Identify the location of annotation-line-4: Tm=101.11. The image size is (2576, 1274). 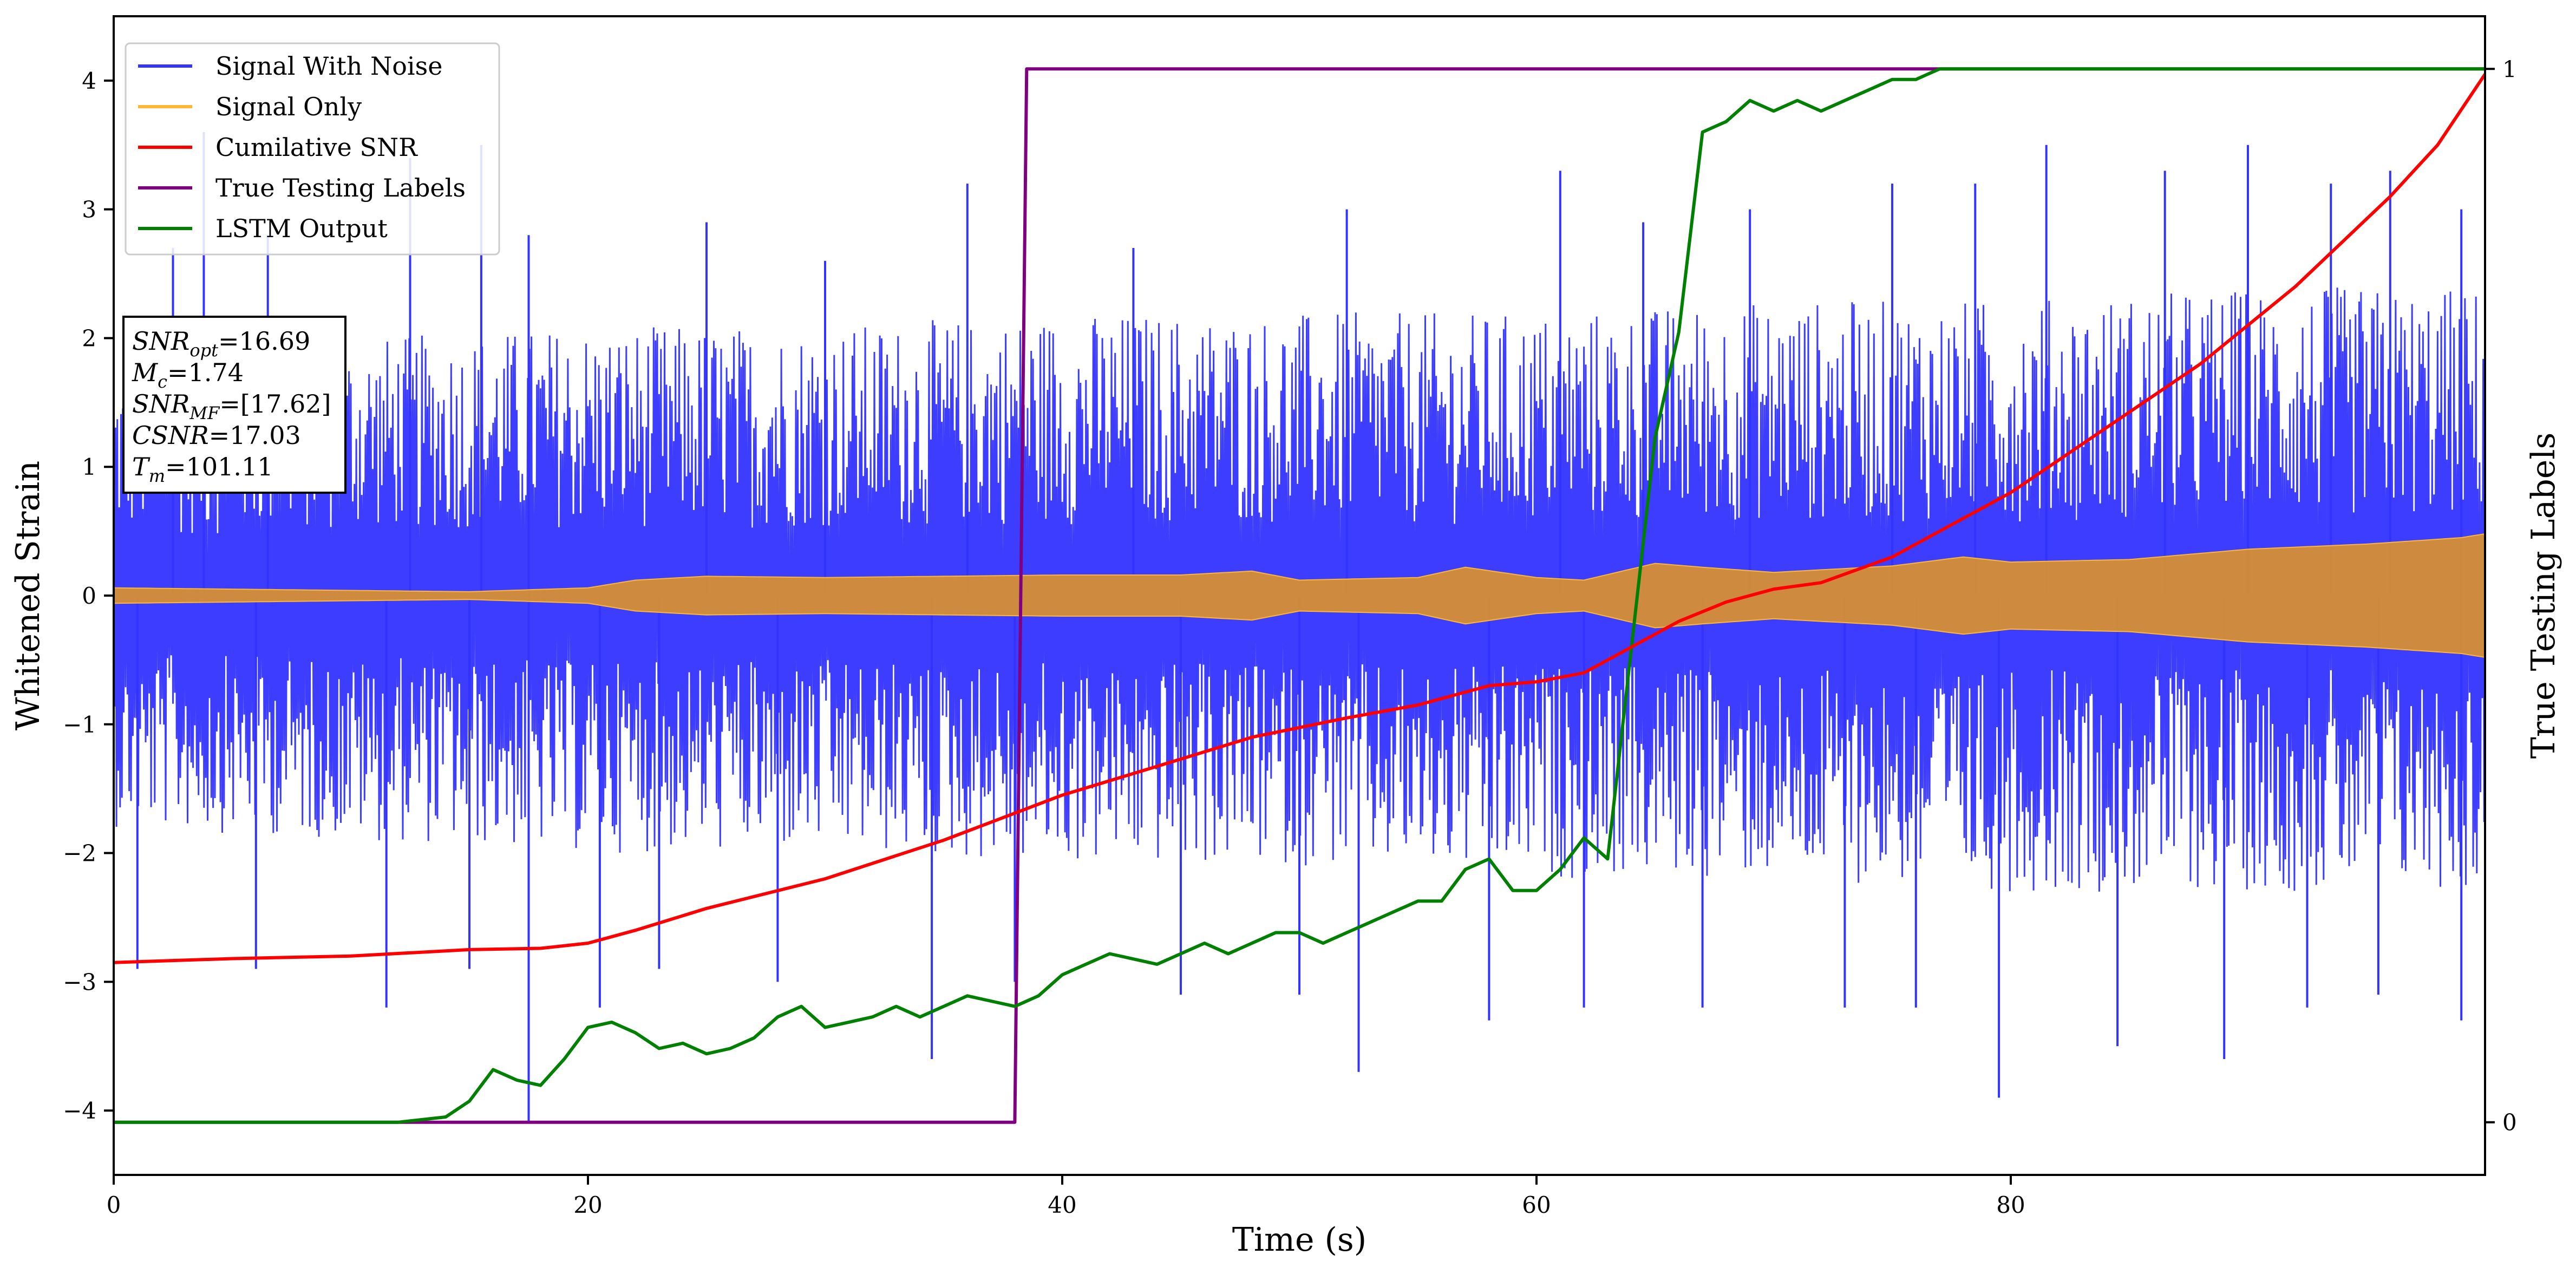
(202, 469).